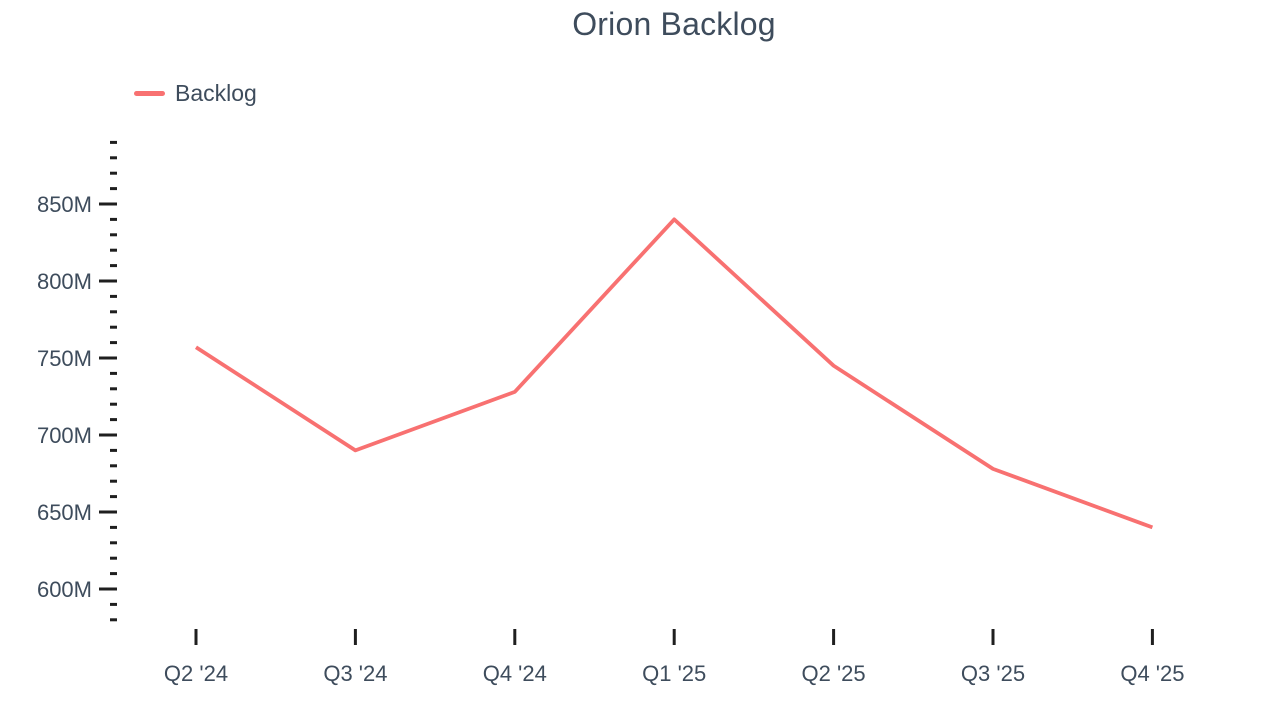  Describe the element at coordinates (834, 673) in the screenshot. I see `x-axis-tick-label: Q2 '25` at that location.